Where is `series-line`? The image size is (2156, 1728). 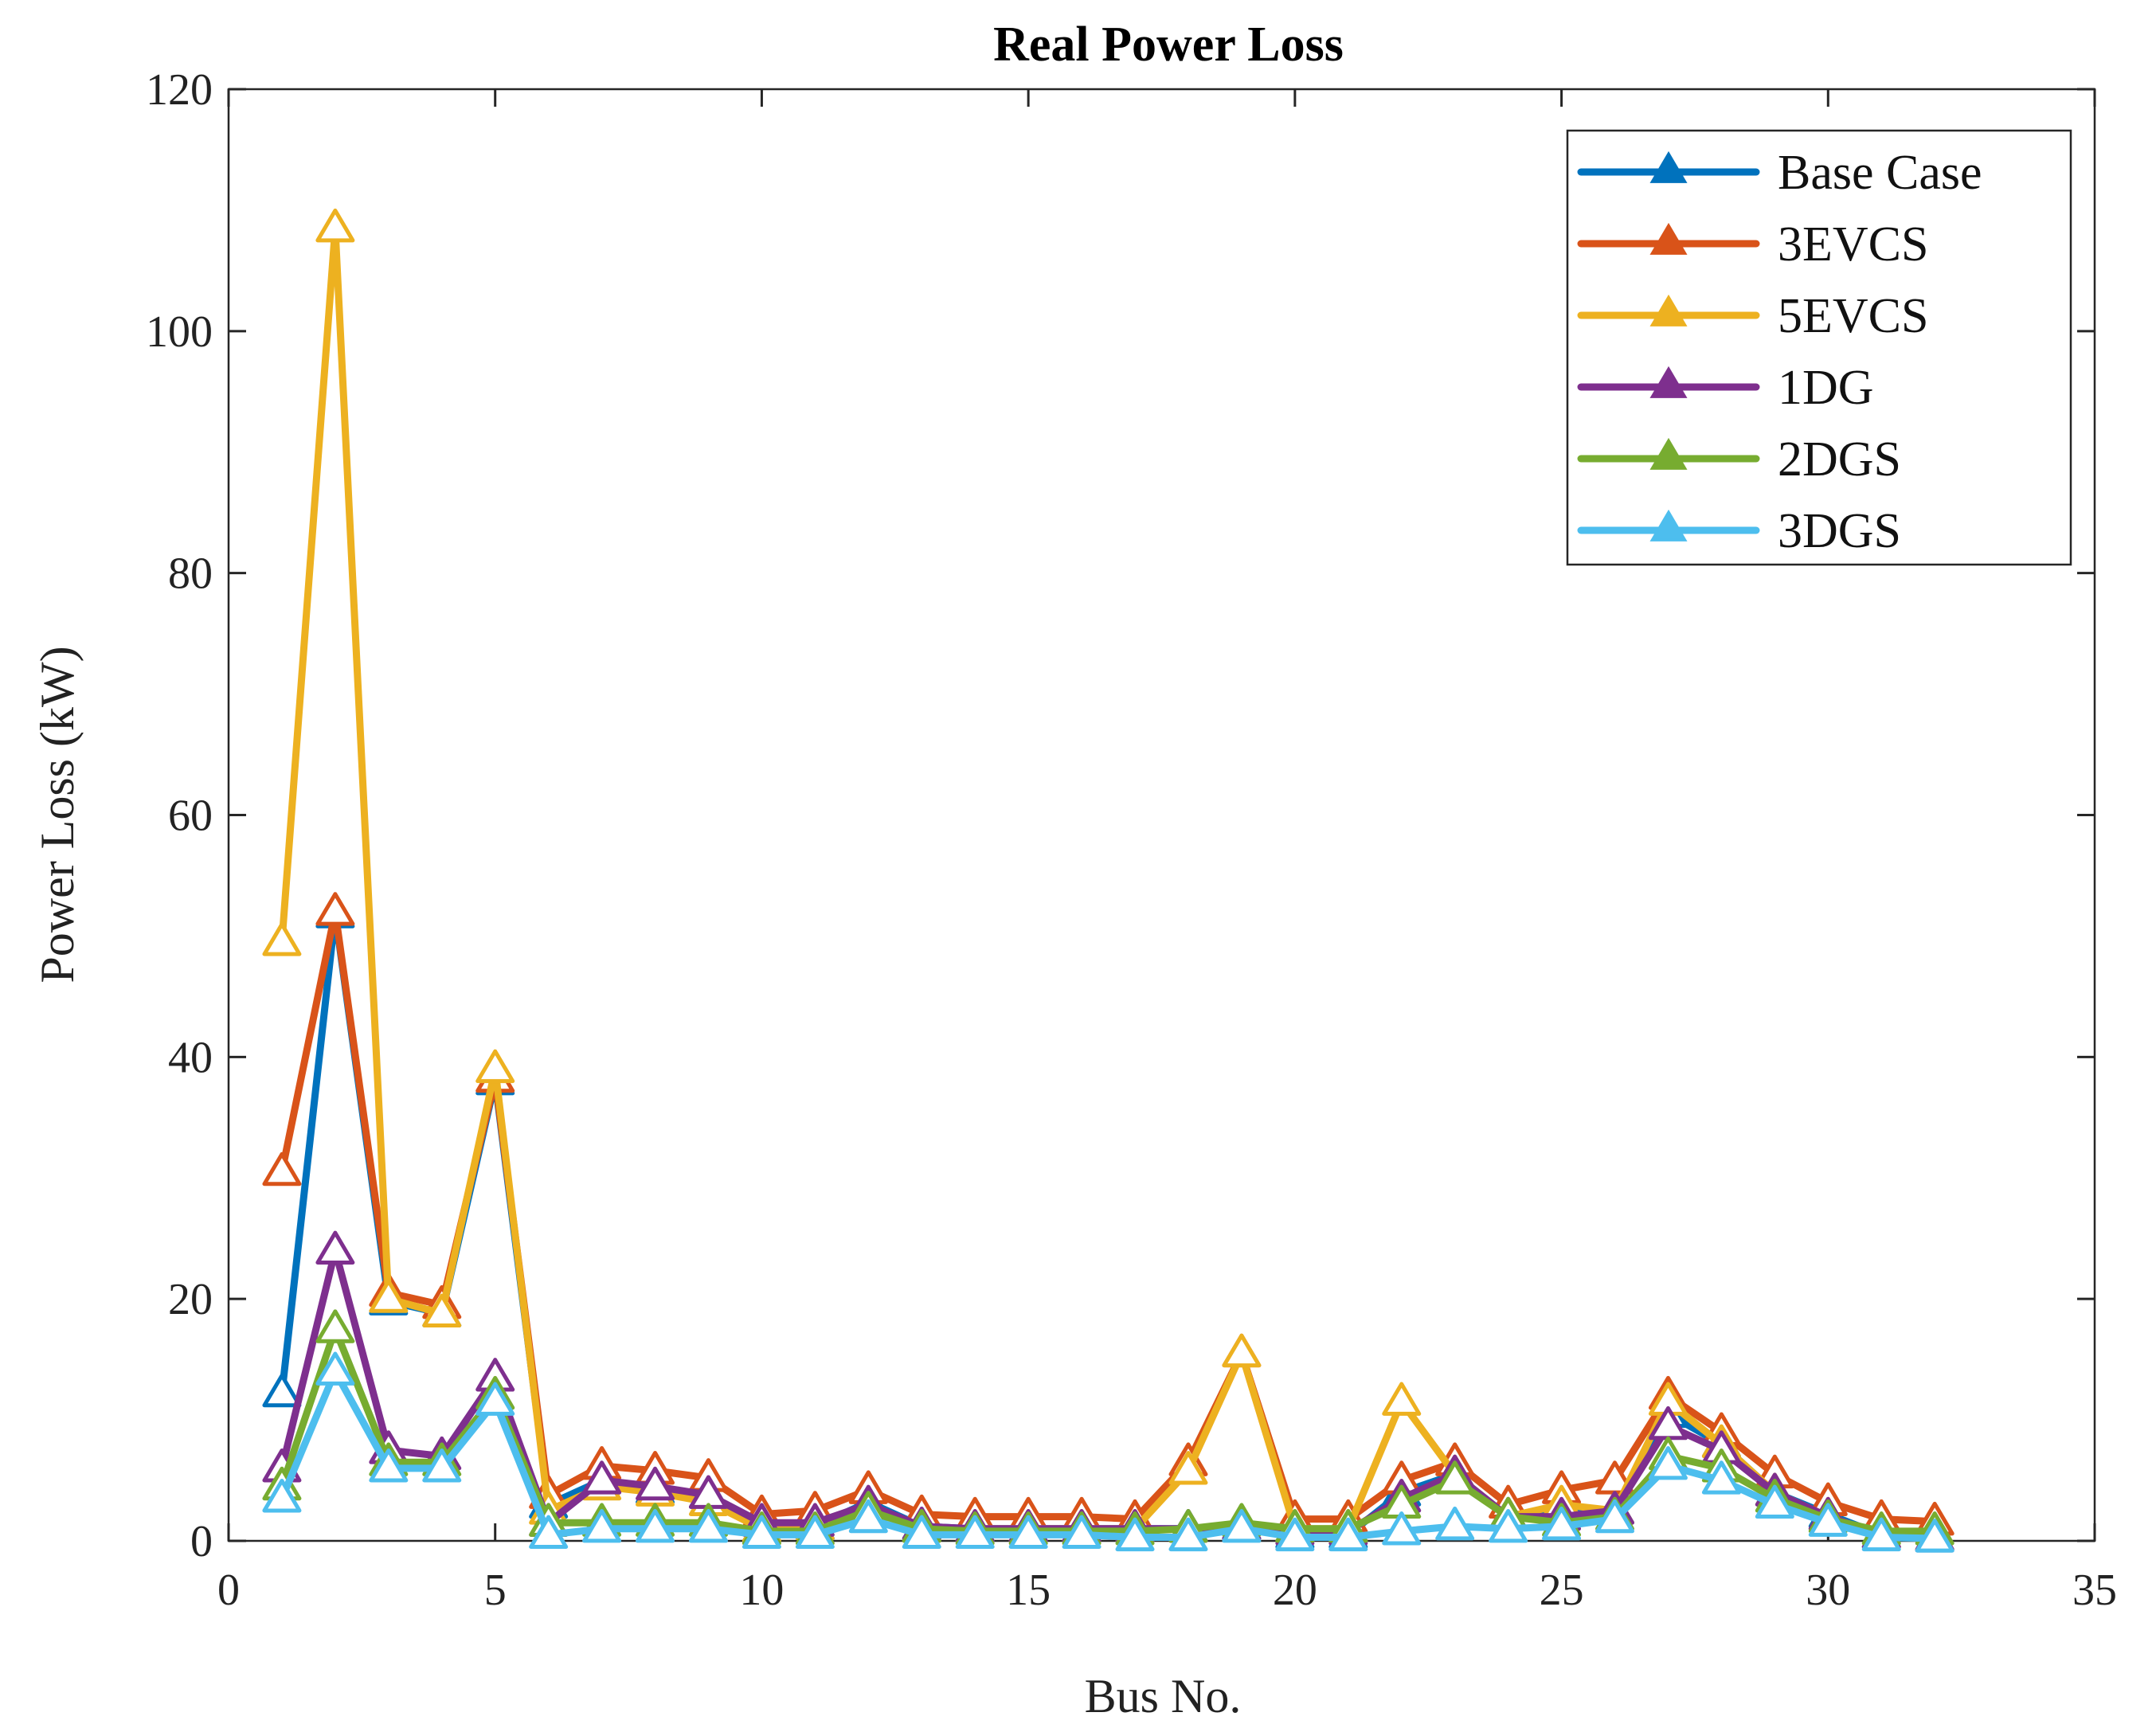
series-line is located at coordinates (1108, 1454).